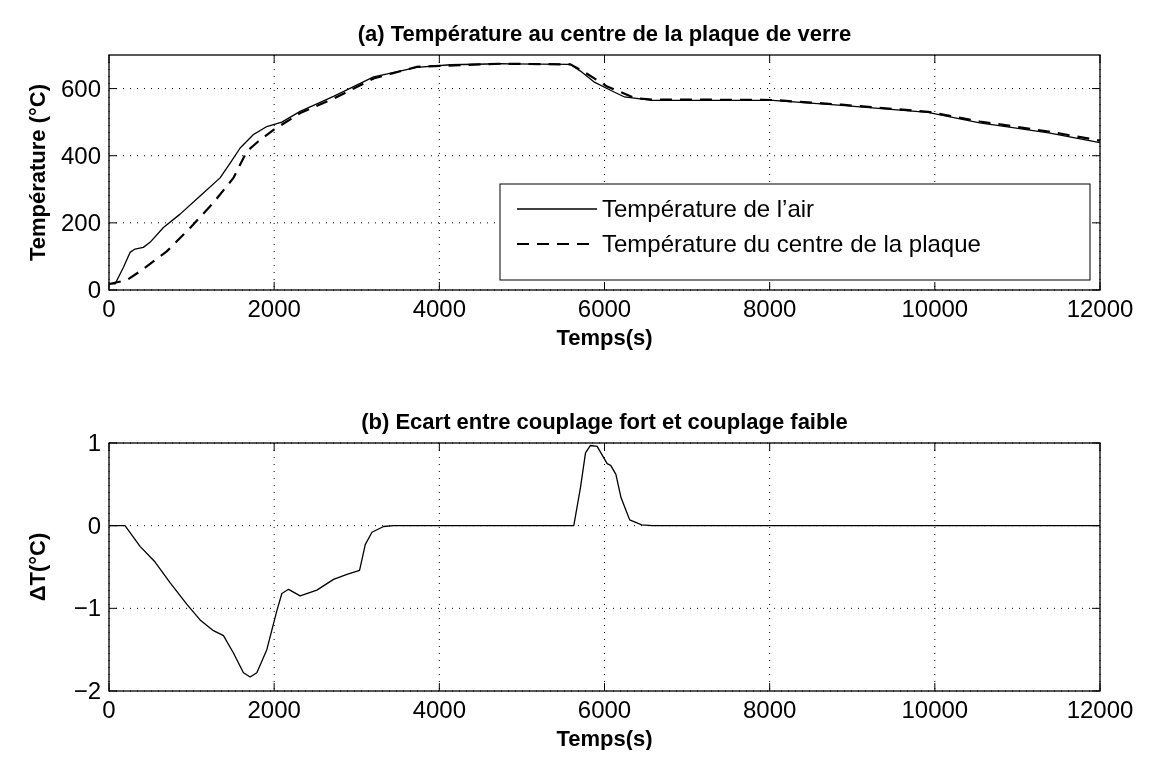 Image resolution: width=1154 pixels, height=758 pixels. I want to click on y-tick-label: 200, so click(80, 222).